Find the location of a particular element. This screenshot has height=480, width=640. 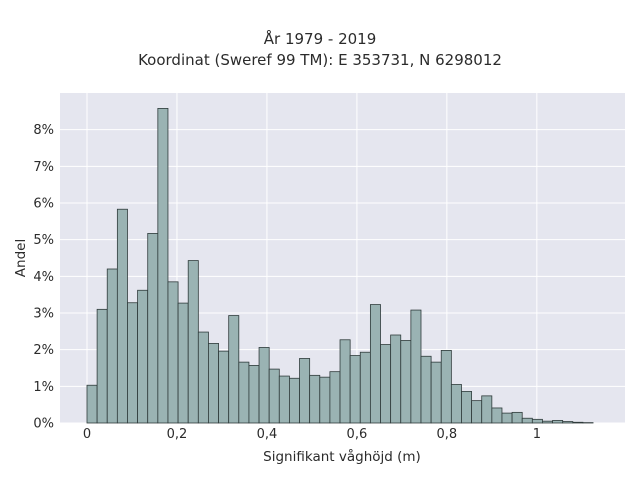

y-tick-label: 0% is located at coordinates (43, 424).